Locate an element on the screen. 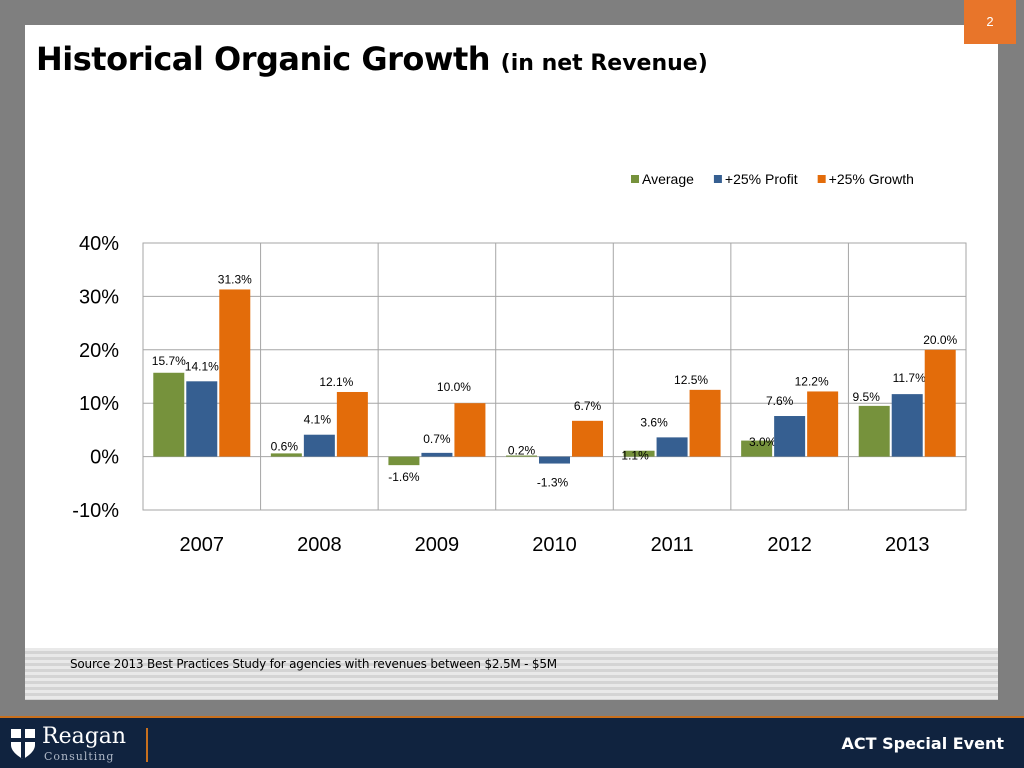 The image size is (1024, 768). title-main: Historical Organic Growth is located at coordinates (263, 59).